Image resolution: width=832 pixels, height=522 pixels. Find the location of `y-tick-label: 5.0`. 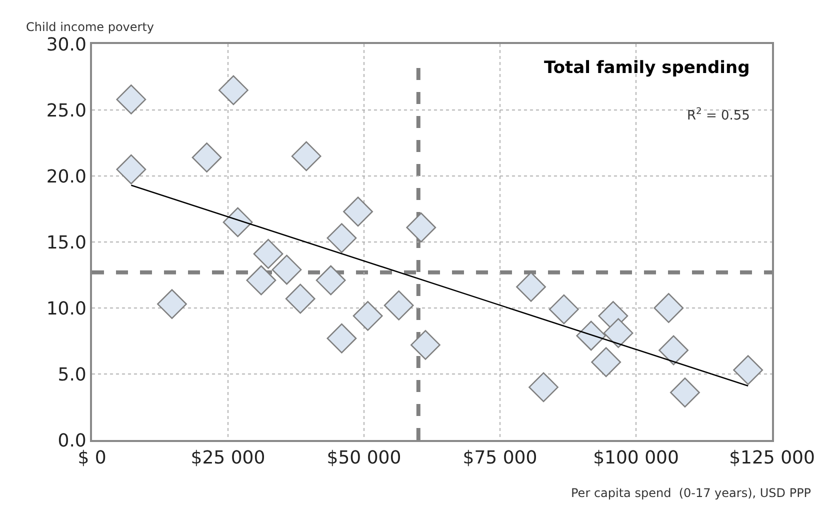

y-tick-label: 5.0 is located at coordinates (72, 375).